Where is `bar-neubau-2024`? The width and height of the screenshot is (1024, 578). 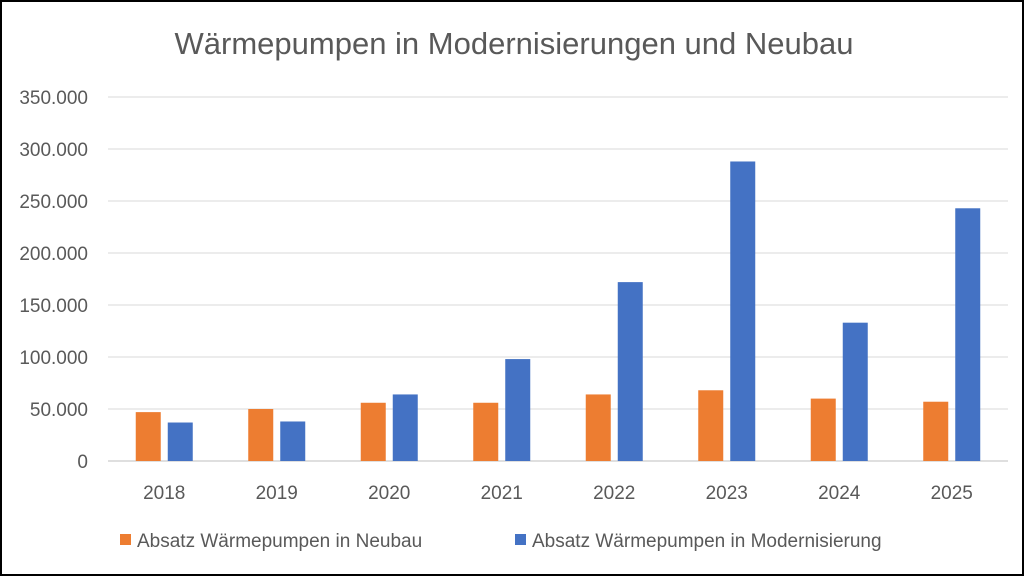
bar-neubau-2024 is located at coordinates (823, 429).